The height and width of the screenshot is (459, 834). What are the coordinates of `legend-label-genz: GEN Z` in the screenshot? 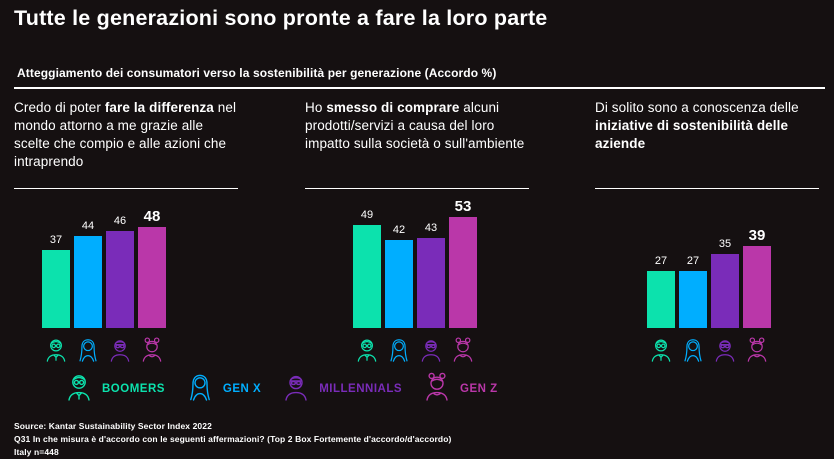 It's located at (479, 388).